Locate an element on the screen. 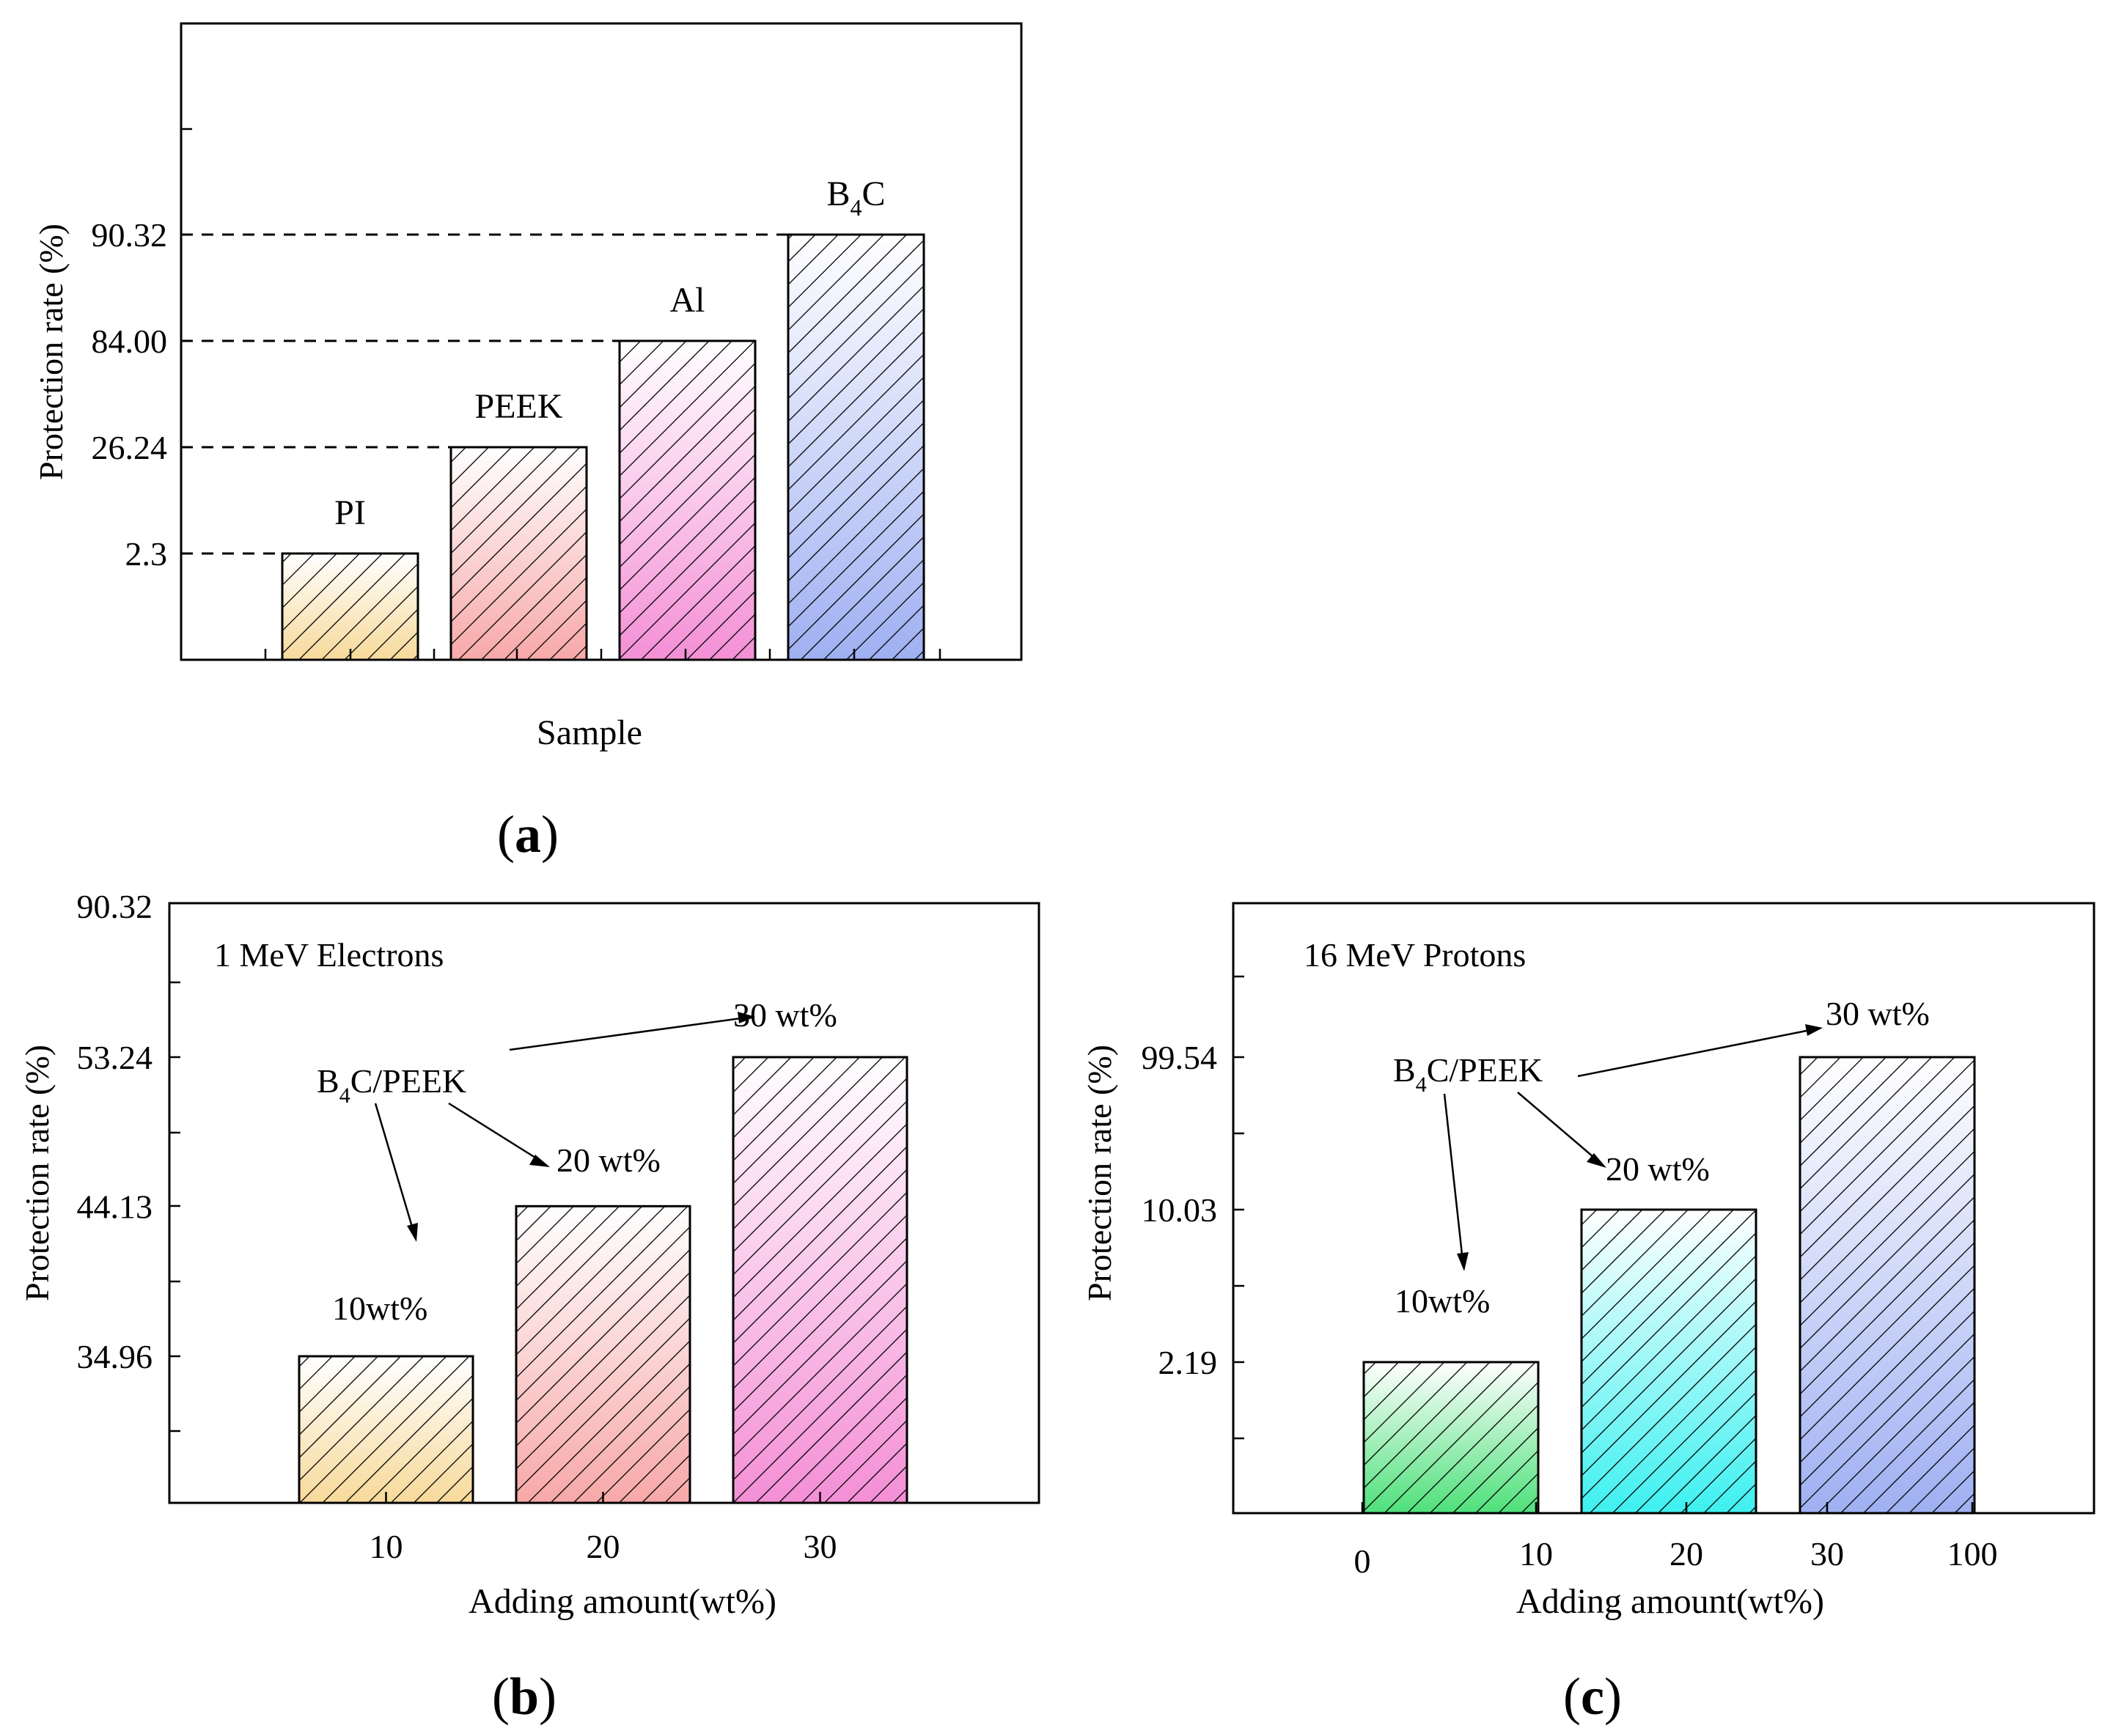  panel-c-arrows is located at coordinates (1633, 1148).